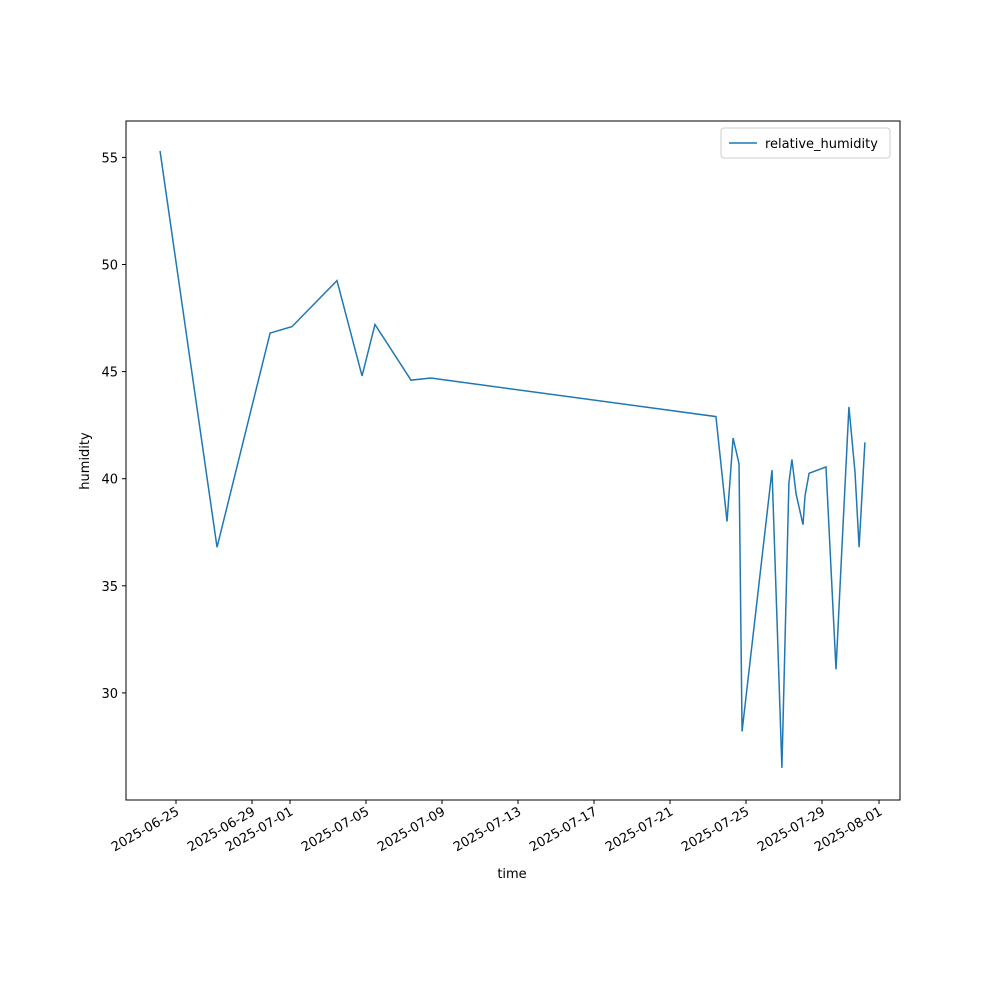 The height and width of the screenshot is (1000, 1000). What do you see at coordinates (487, 829) in the screenshot?
I see `x-tick-label: 2025-07-13` at bounding box center [487, 829].